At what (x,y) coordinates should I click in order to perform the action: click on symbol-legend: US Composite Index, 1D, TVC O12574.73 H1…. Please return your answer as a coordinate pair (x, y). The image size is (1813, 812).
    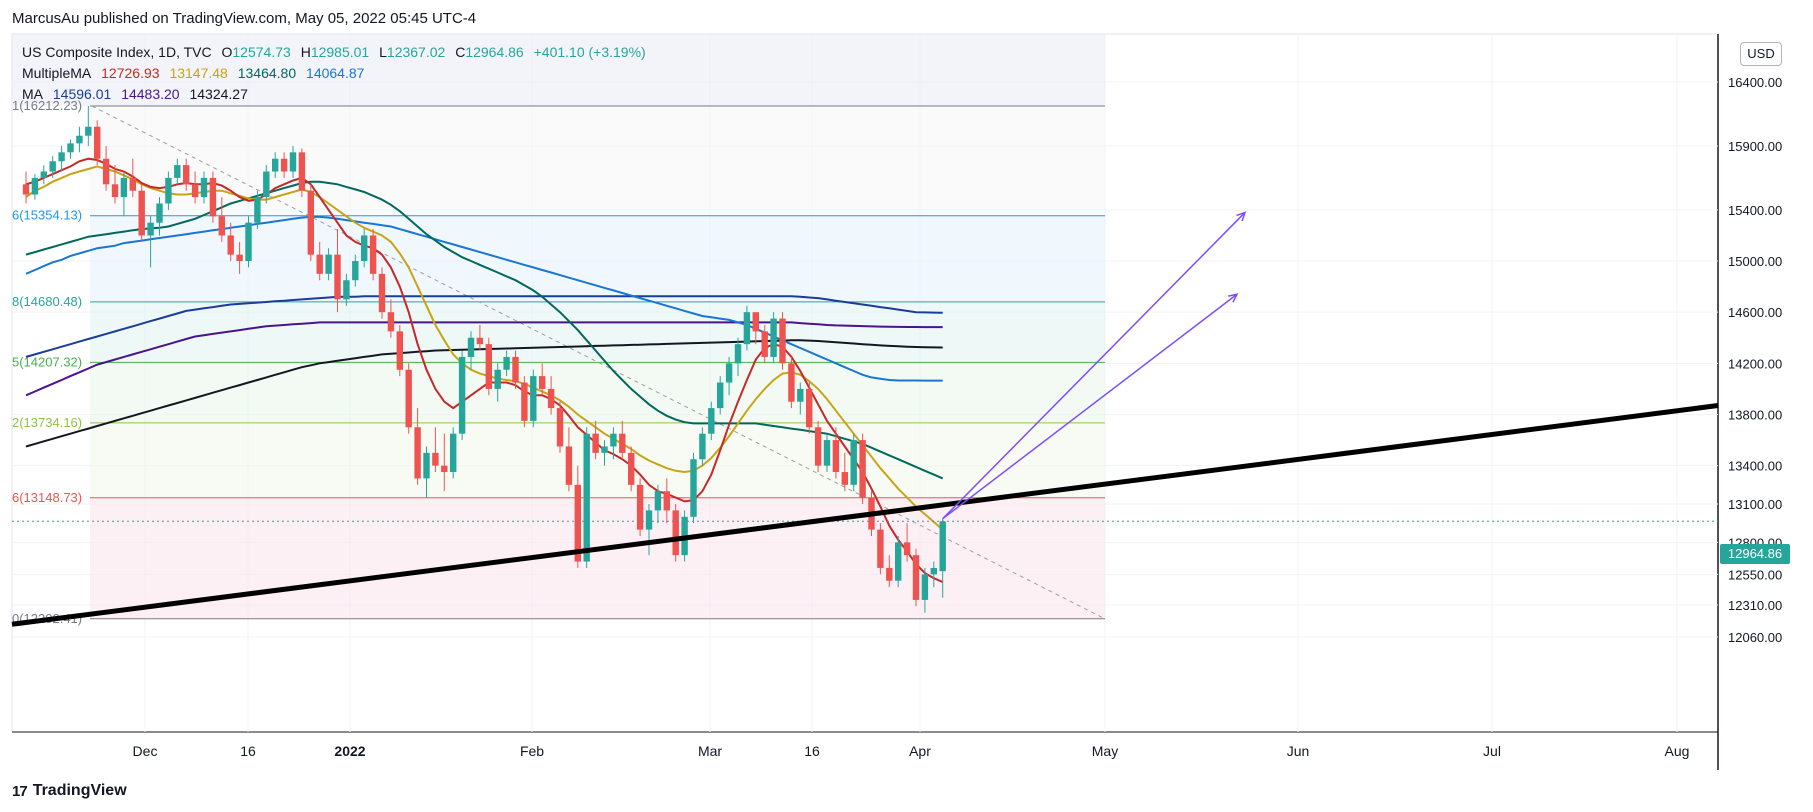
    Looking at the image, I should click on (340, 52).